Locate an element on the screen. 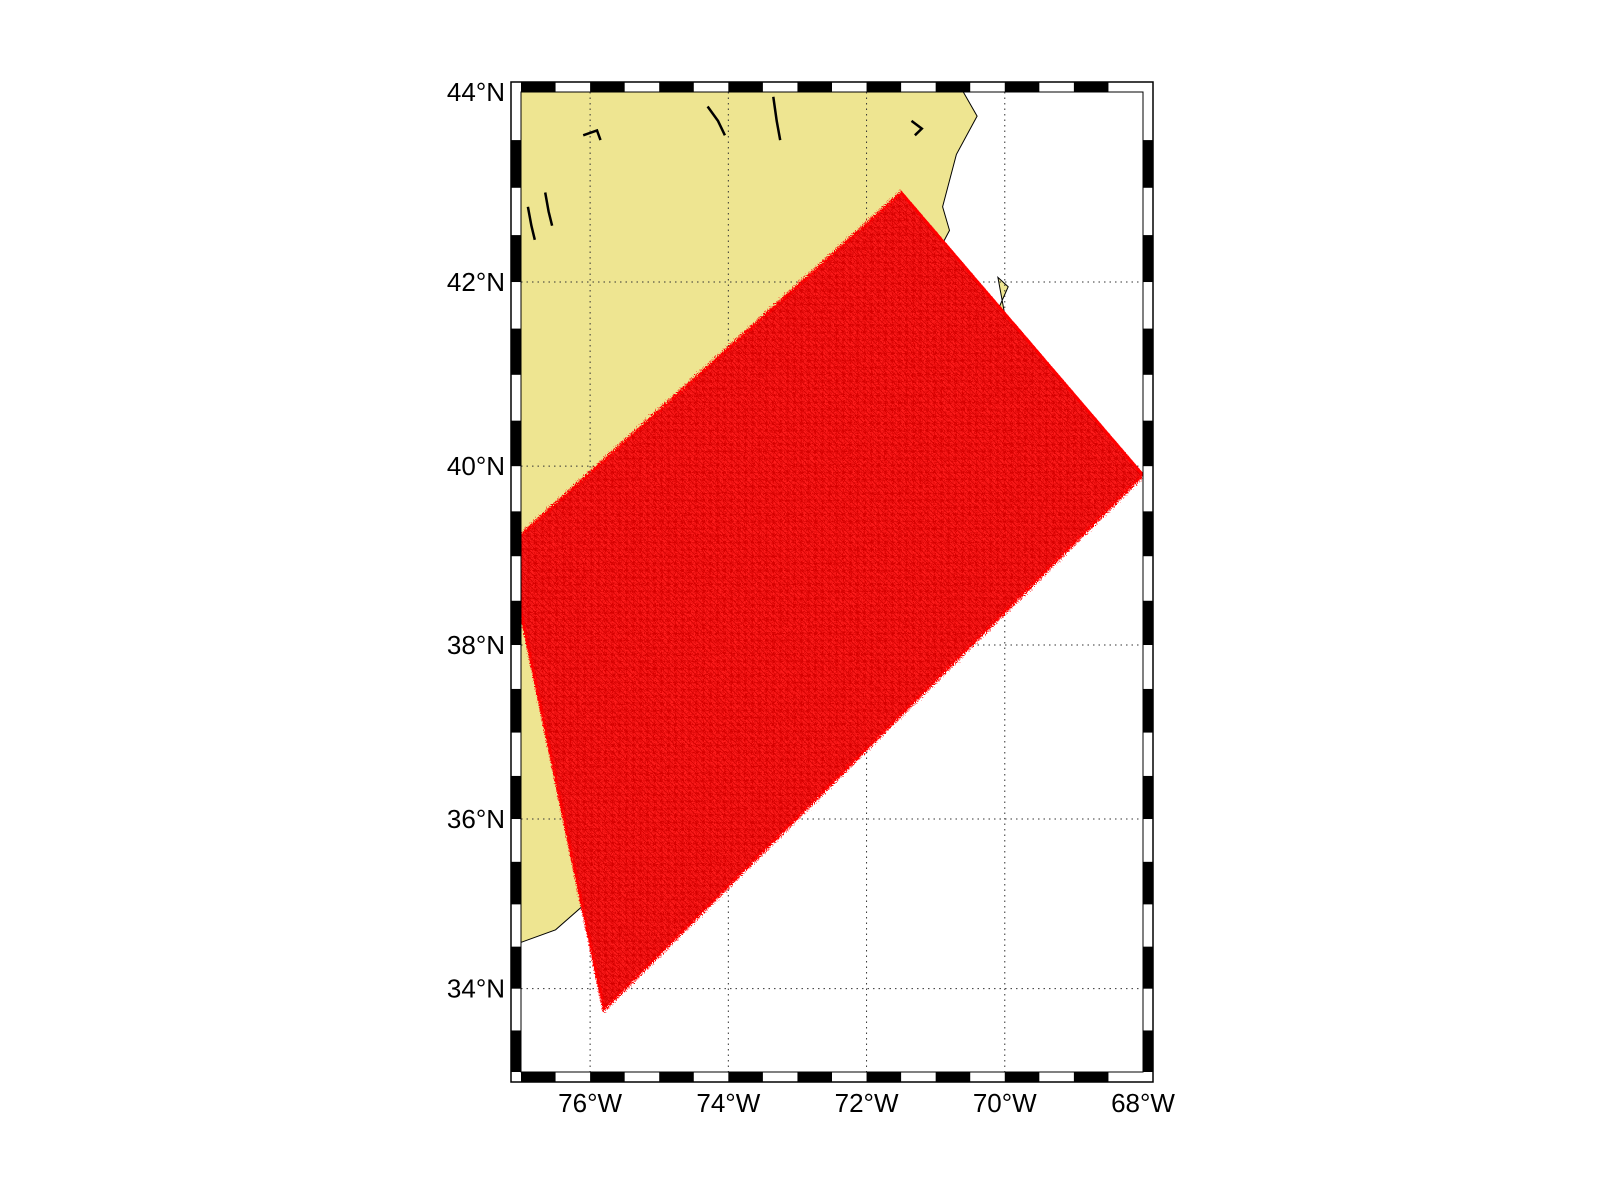  lat-tick-label-34: 34°N is located at coordinates (476, 989).